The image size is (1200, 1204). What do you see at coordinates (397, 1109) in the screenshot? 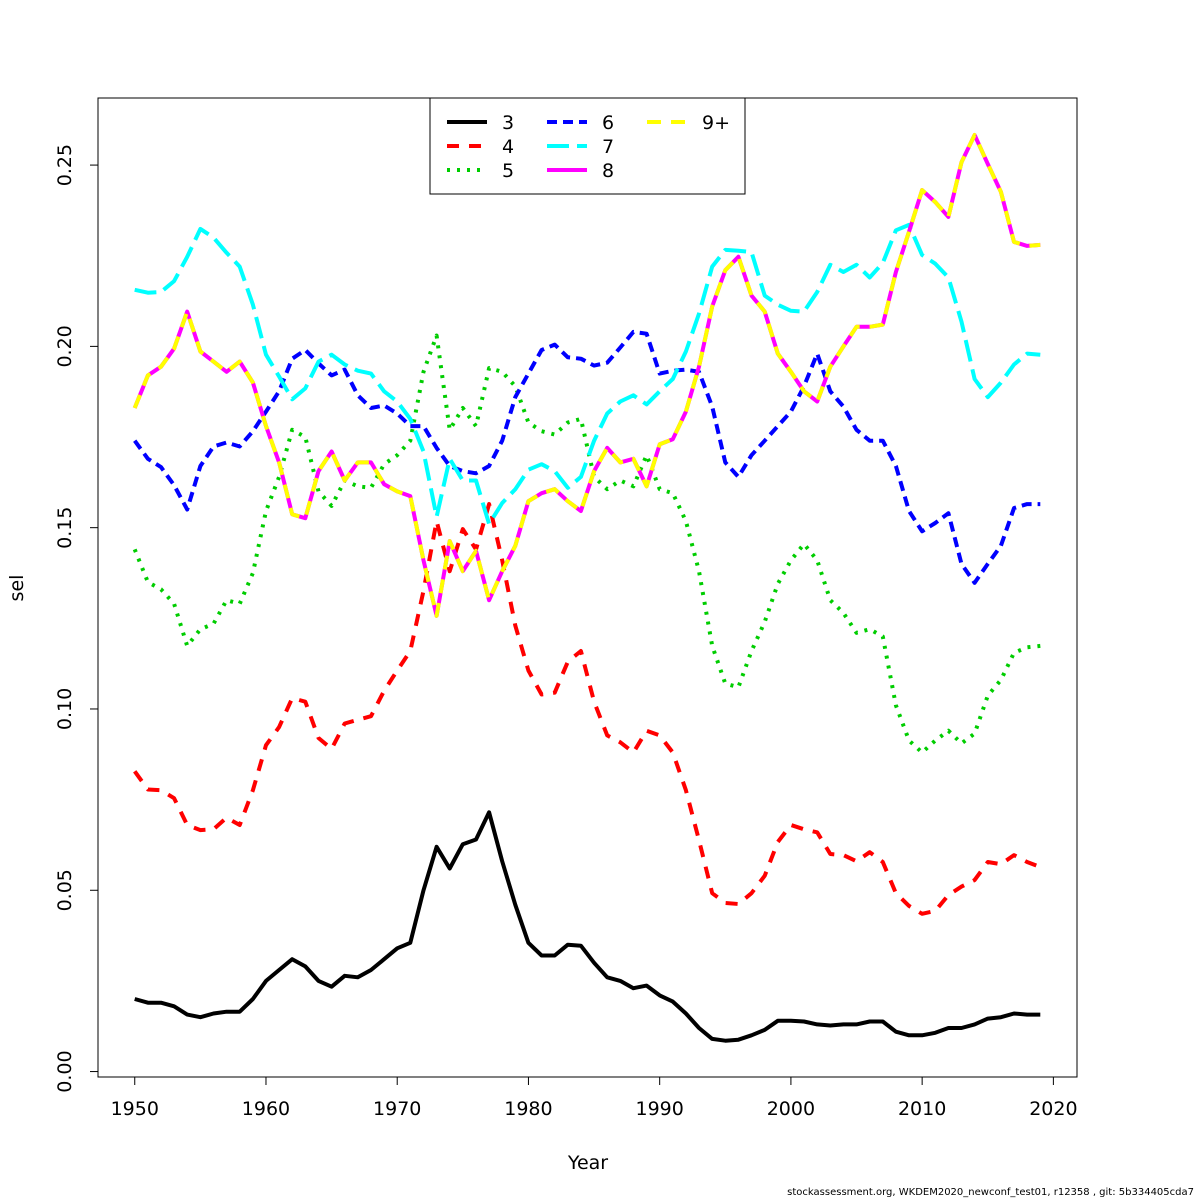
I see `x-tick-label: 1970` at bounding box center [397, 1109].